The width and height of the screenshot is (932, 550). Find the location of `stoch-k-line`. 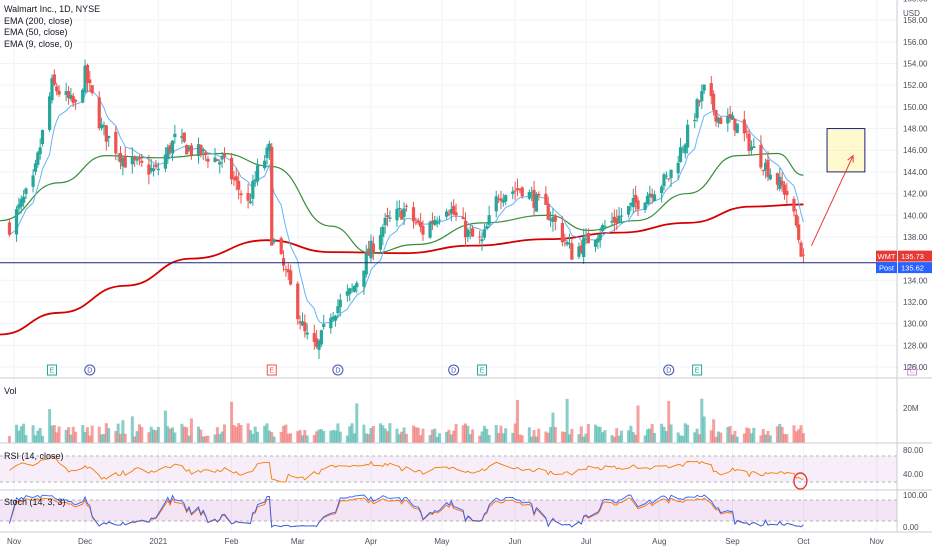

stoch-k-line is located at coordinates (406, 511).